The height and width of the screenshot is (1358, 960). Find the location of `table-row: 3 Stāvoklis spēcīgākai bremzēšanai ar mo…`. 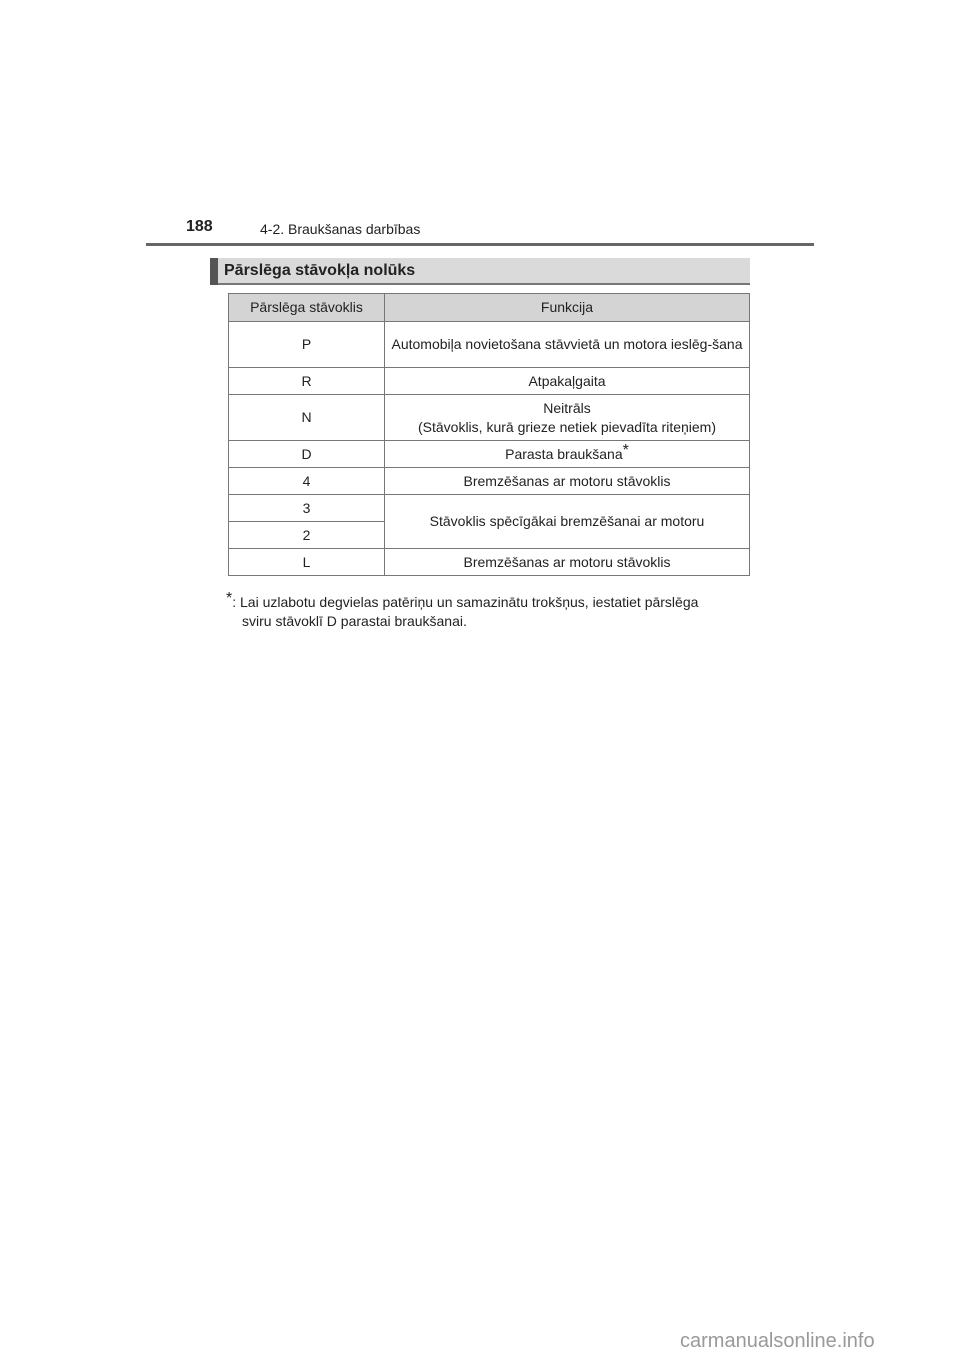

table-row: 3 Stāvoklis spēcīgākai bremzēšanai ar mo… is located at coordinates (489, 521).